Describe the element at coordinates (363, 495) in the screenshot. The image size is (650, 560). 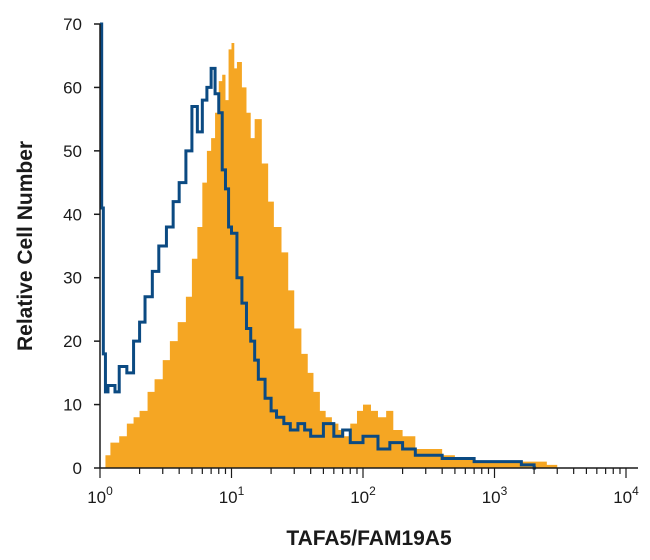
I see `x-tick-label: 10²` at that location.